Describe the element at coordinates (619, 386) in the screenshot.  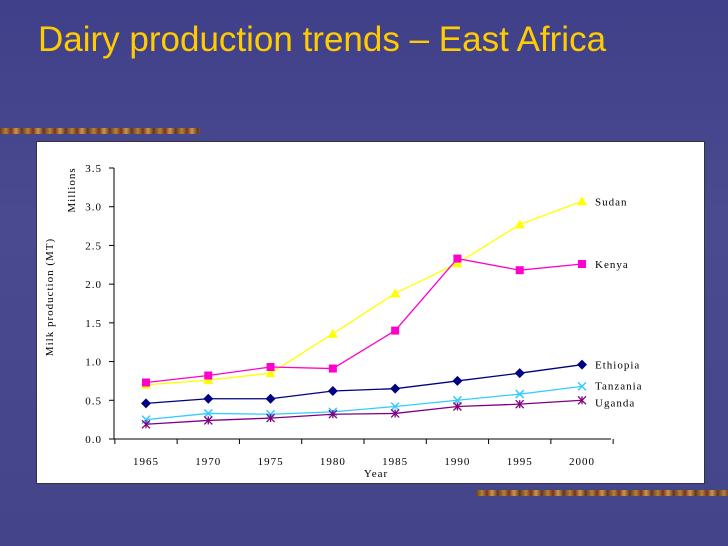
I see `series-label-tanzania: Tanzania` at that location.